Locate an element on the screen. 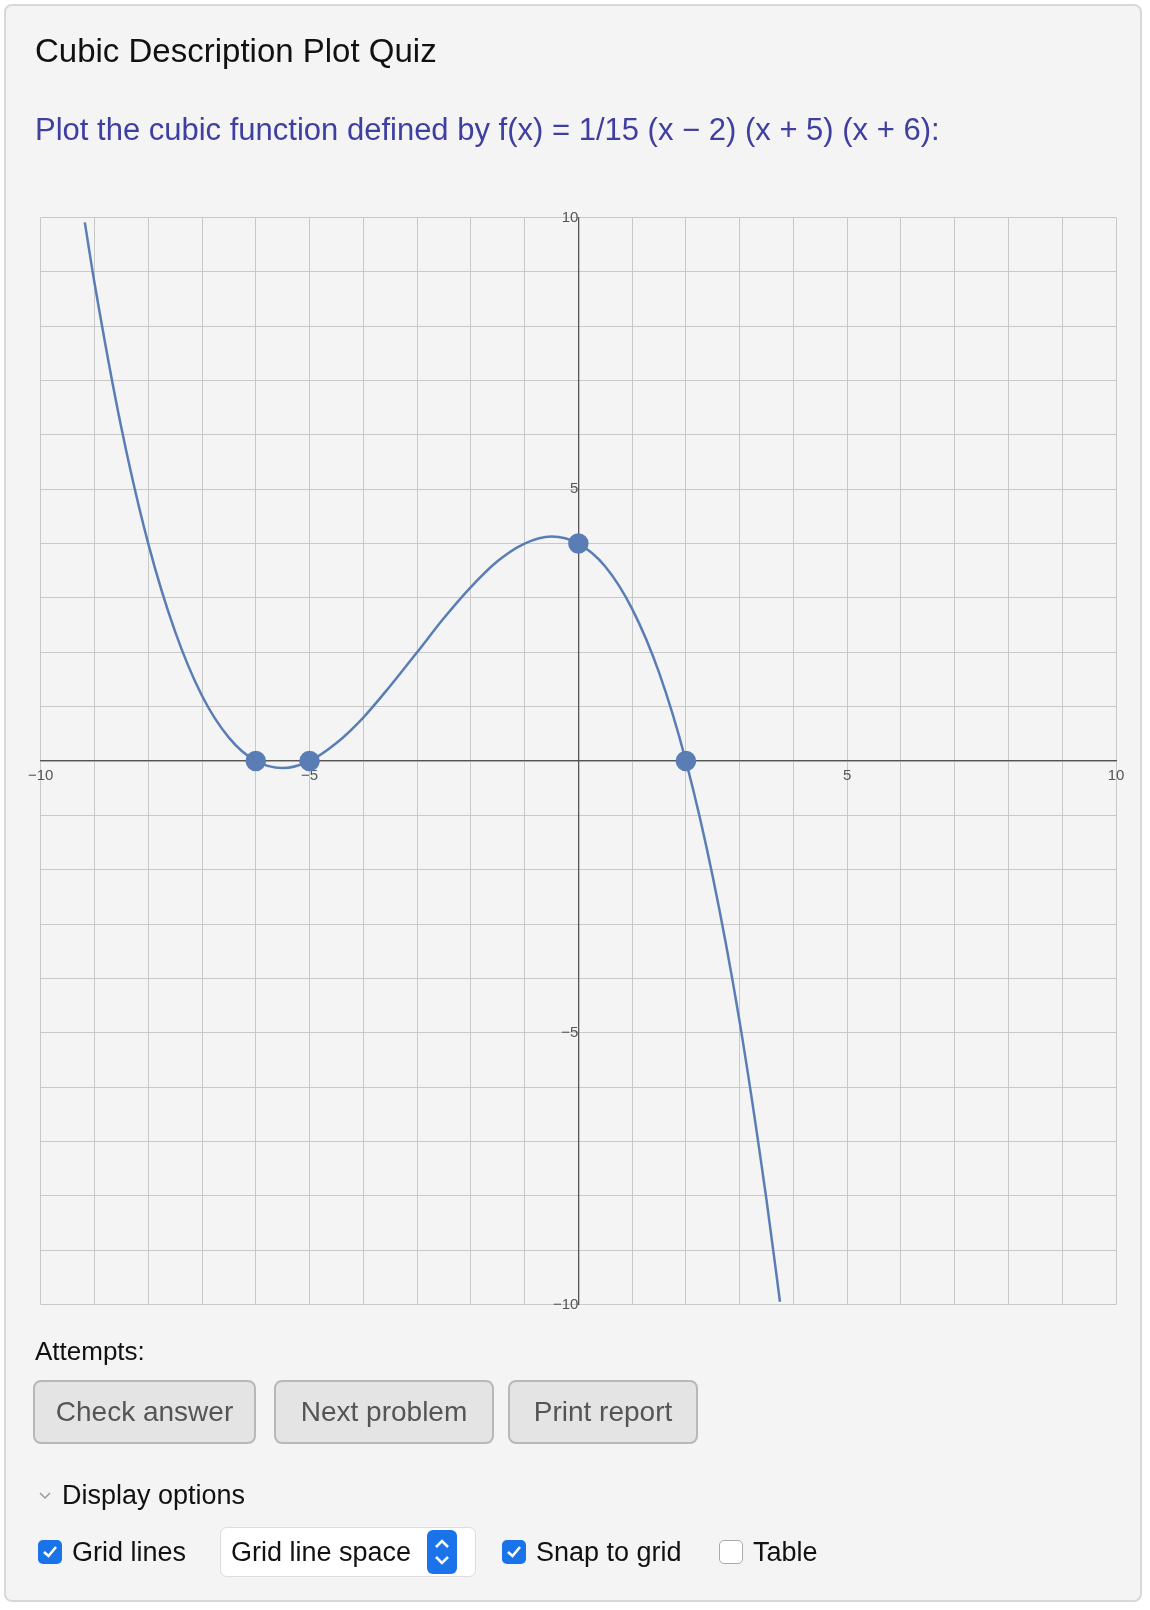 This screenshot has height=1610, width=1150. x-tick-label: −10 is located at coordinates (41, 775).